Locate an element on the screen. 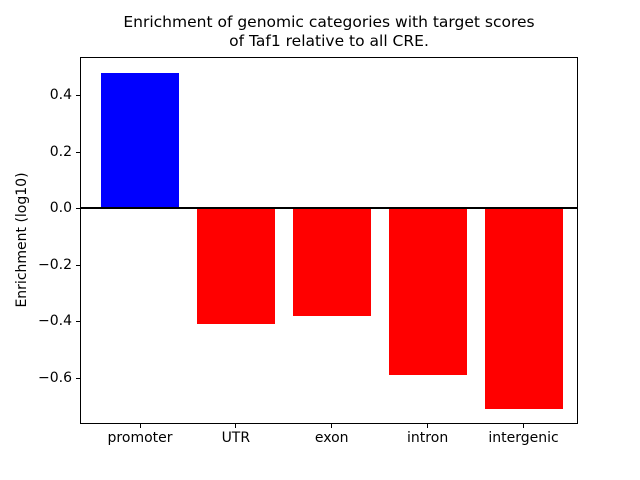  chart-title-line2: of Taf1 relative to all CRE. is located at coordinates (329, 41).